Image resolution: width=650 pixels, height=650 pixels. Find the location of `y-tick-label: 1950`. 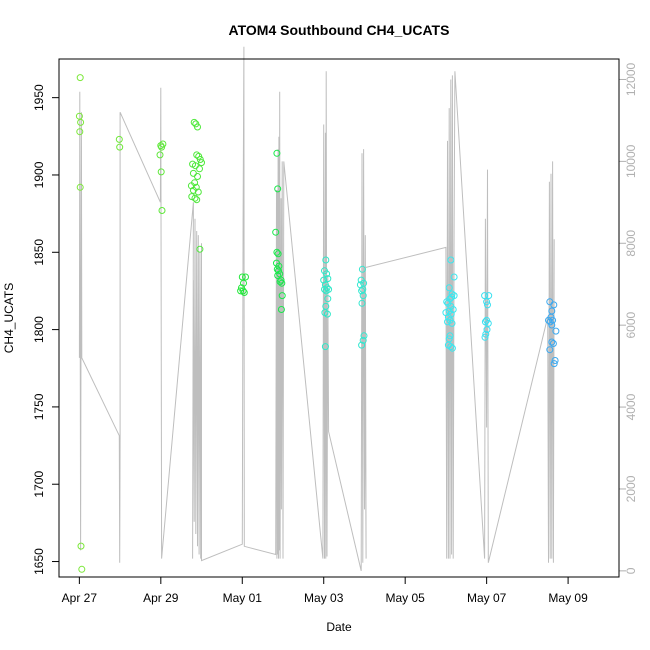

y-tick-label: 1950 is located at coordinates (39, 97).